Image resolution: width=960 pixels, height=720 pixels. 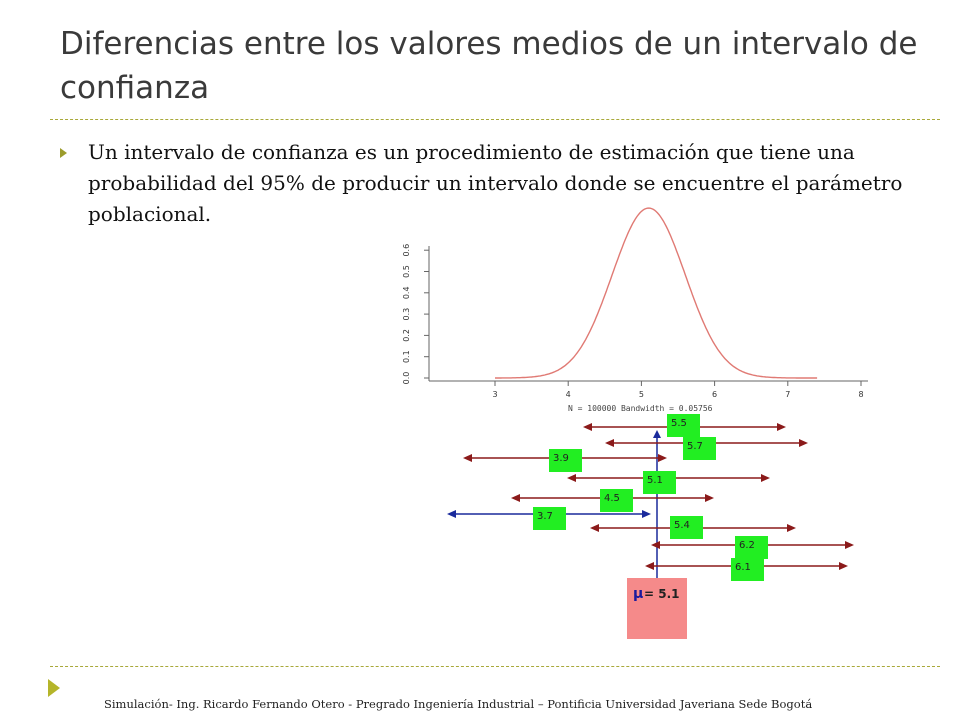 What do you see at coordinates (612, 498) in the screenshot?
I see `interval-label: 4.5` at bounding box center [612, 498].